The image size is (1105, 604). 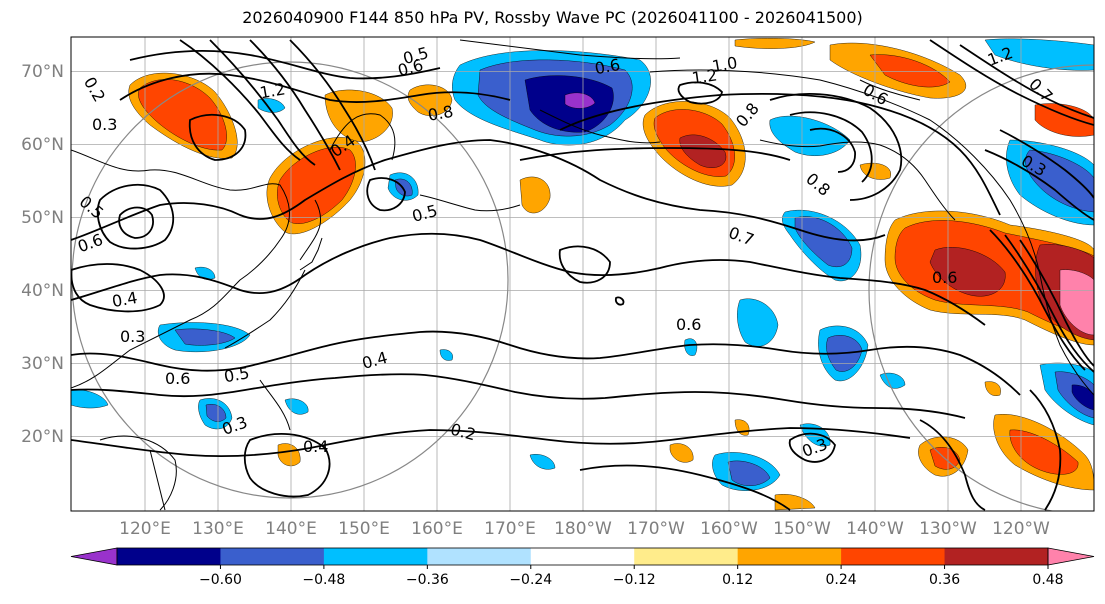 What do you see at coordinates (948, 529) in the screenshot?
I see `lon-label: 130°W` at bounding box center [948, 529].